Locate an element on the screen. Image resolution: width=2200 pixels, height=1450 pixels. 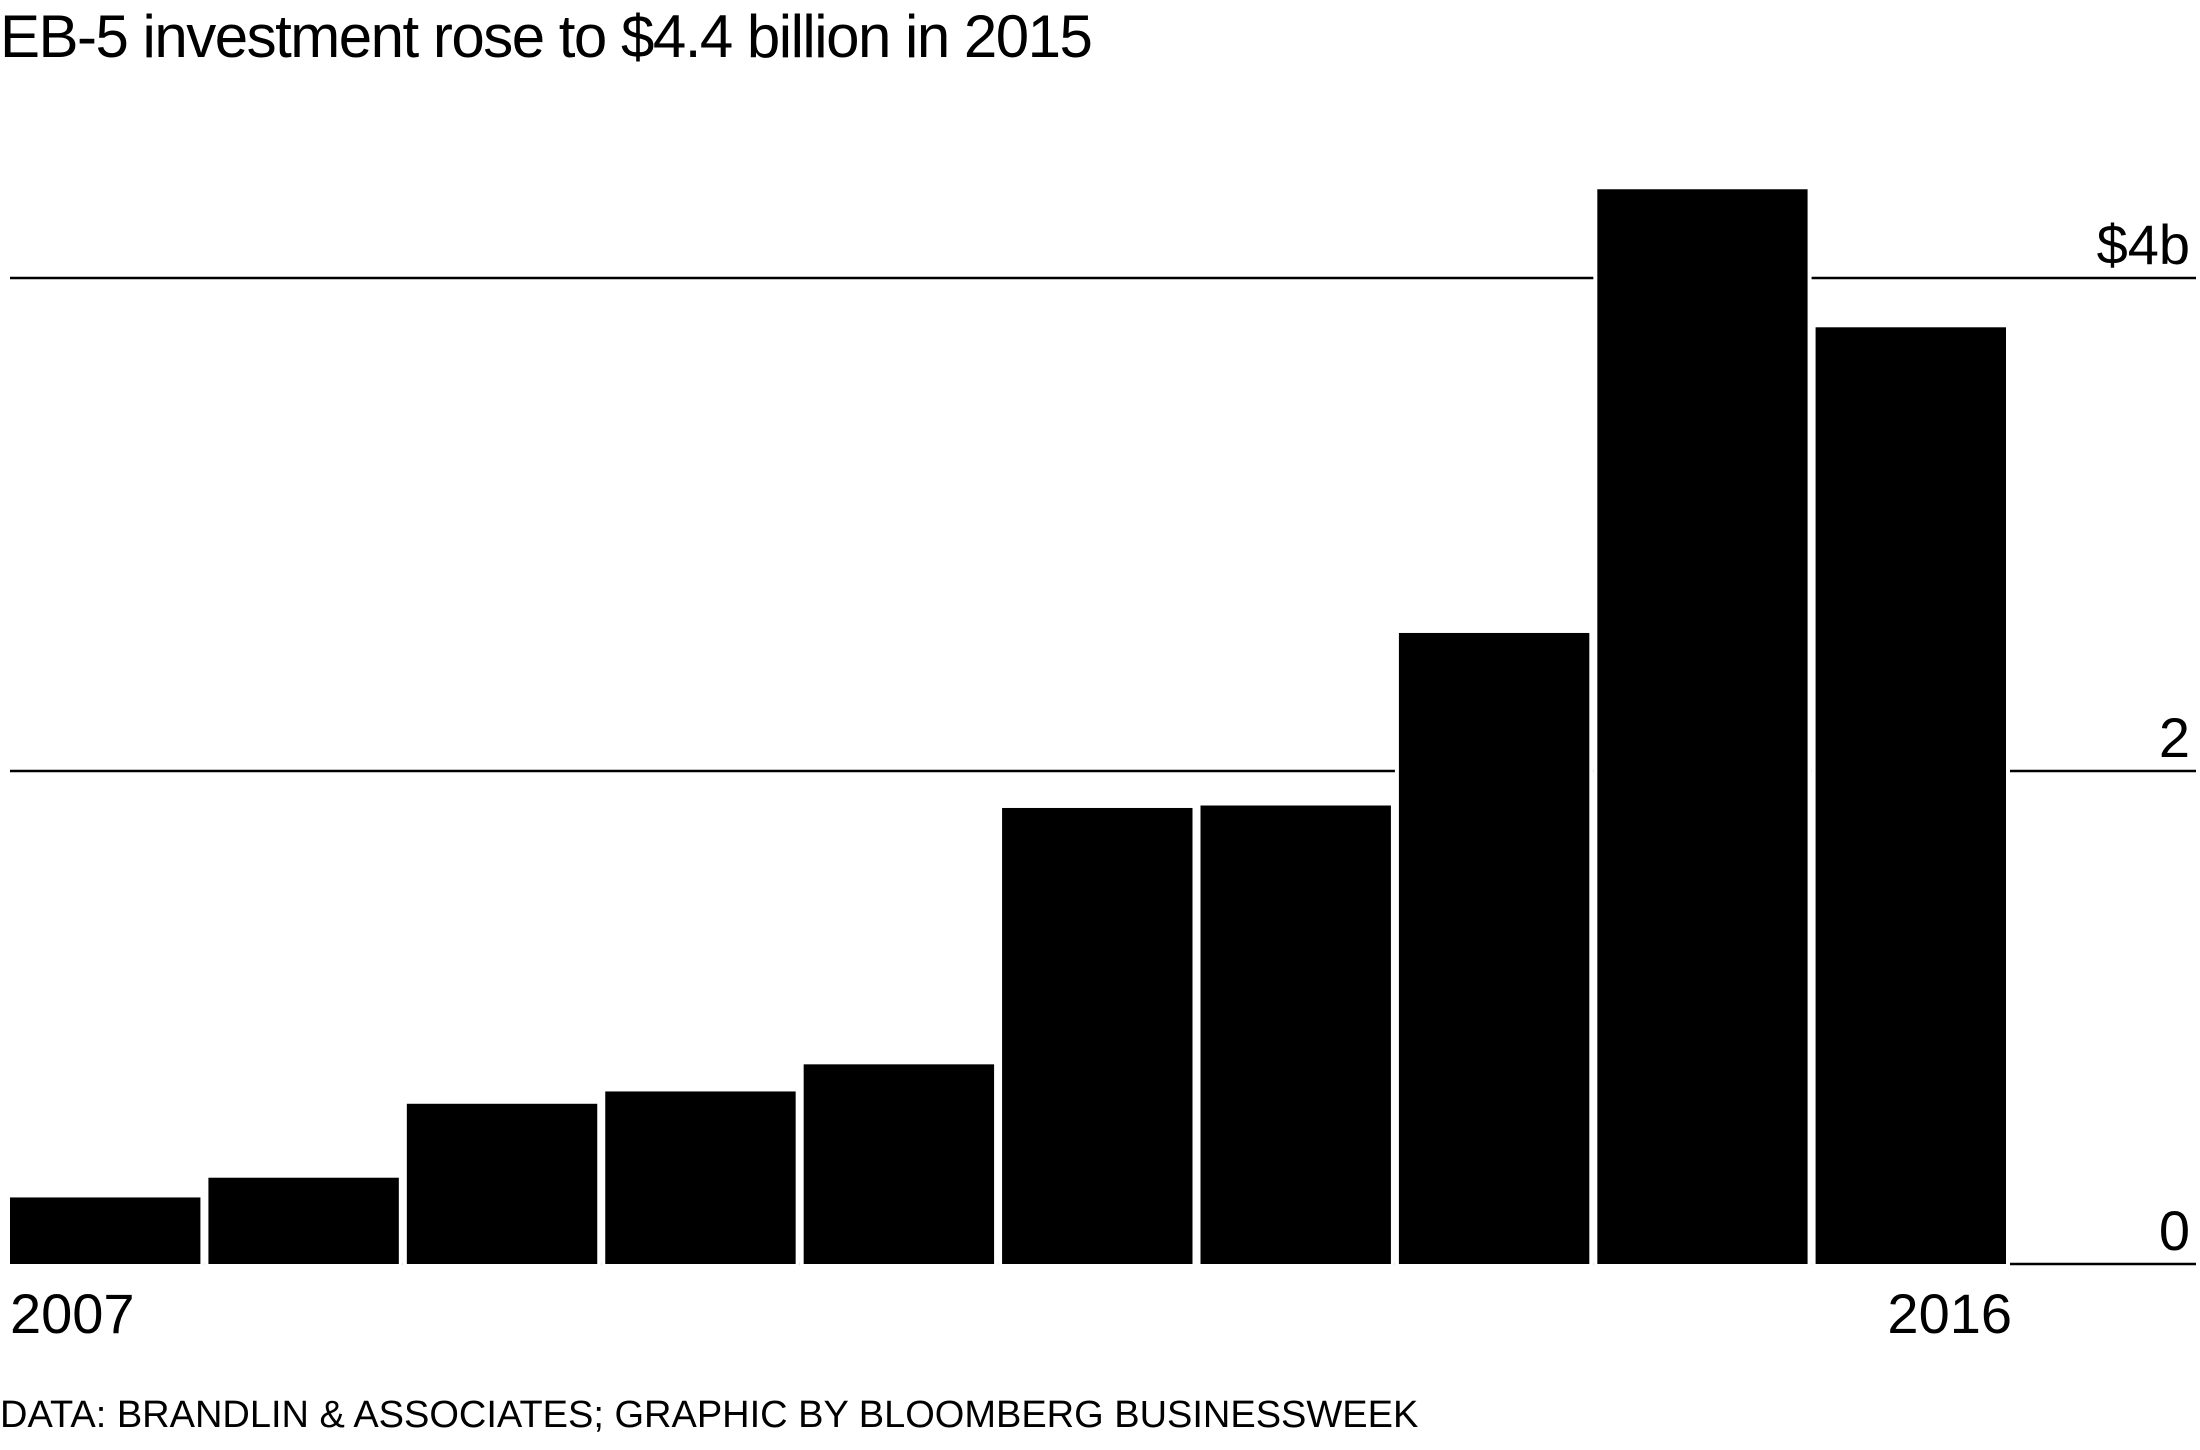
bar-2011 is located at coordinates (899, 1164).